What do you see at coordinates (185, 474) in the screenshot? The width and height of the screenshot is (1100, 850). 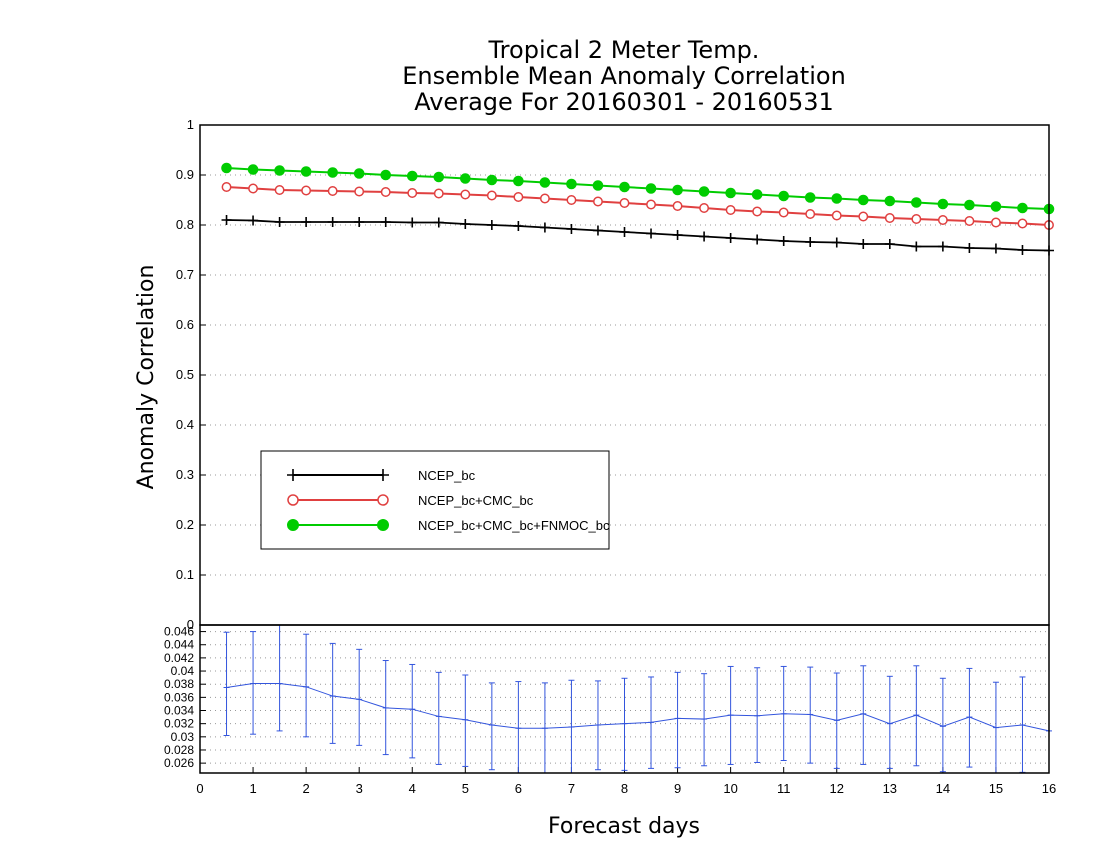 I see `top-y-tick-label: 0.3` at bounding box center [185, 474].